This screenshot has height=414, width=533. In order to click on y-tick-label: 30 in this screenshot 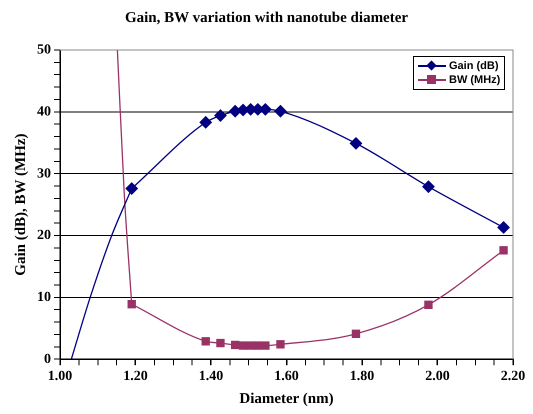, I will do `click(44, 174)`.